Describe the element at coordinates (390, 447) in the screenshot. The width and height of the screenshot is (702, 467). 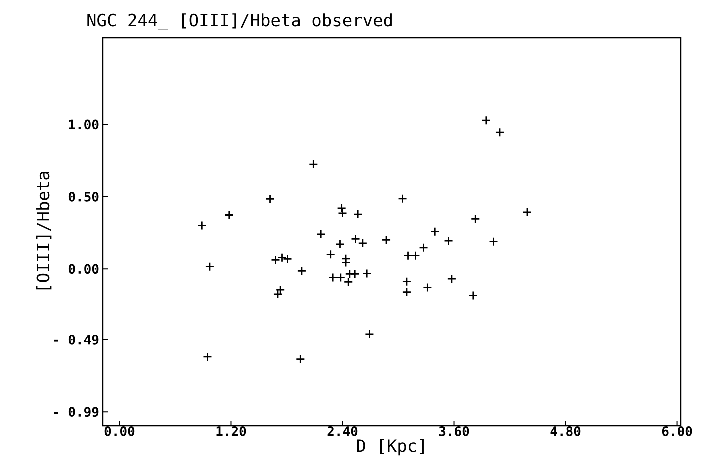
I see `x-axis-title: D [Kpc]` at that location.